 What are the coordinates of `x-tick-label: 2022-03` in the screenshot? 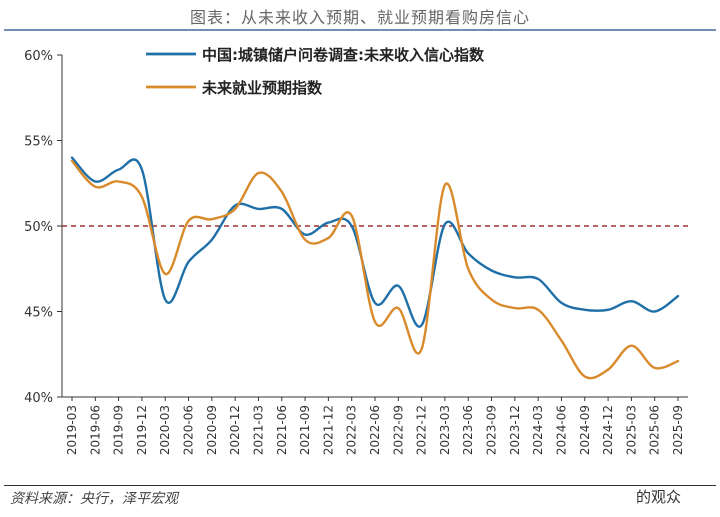 It's located at (352, 430).